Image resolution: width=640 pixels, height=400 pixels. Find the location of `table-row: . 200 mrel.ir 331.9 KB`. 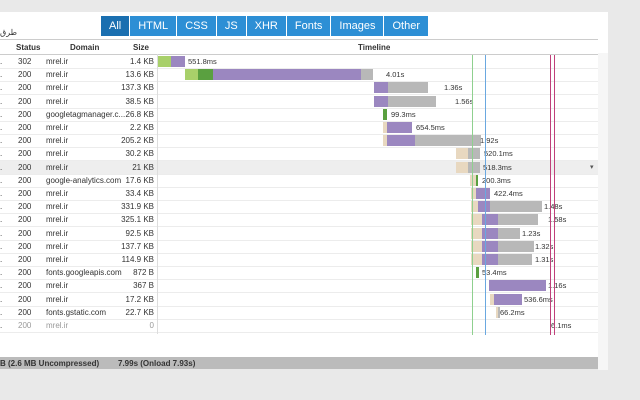

table-row: . 200 mrel.ir 331.9 KB is located at coordinates (299, 207).